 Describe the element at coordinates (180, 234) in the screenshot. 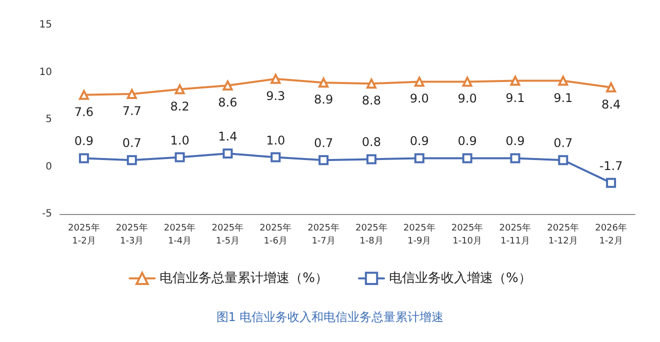

I see `x-tick-label: 2025年 1-4月` at that location.